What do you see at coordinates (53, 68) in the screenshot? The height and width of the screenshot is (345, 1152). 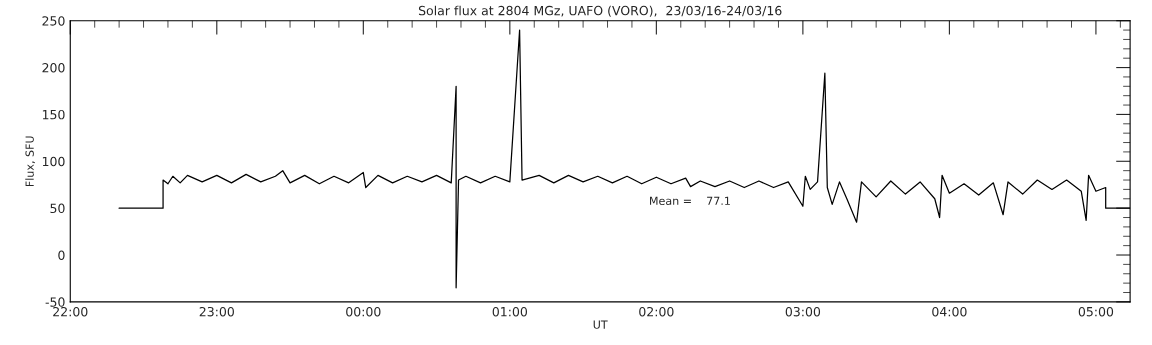 I see `y-tick-label: 200` at bounding box center [53, 68].